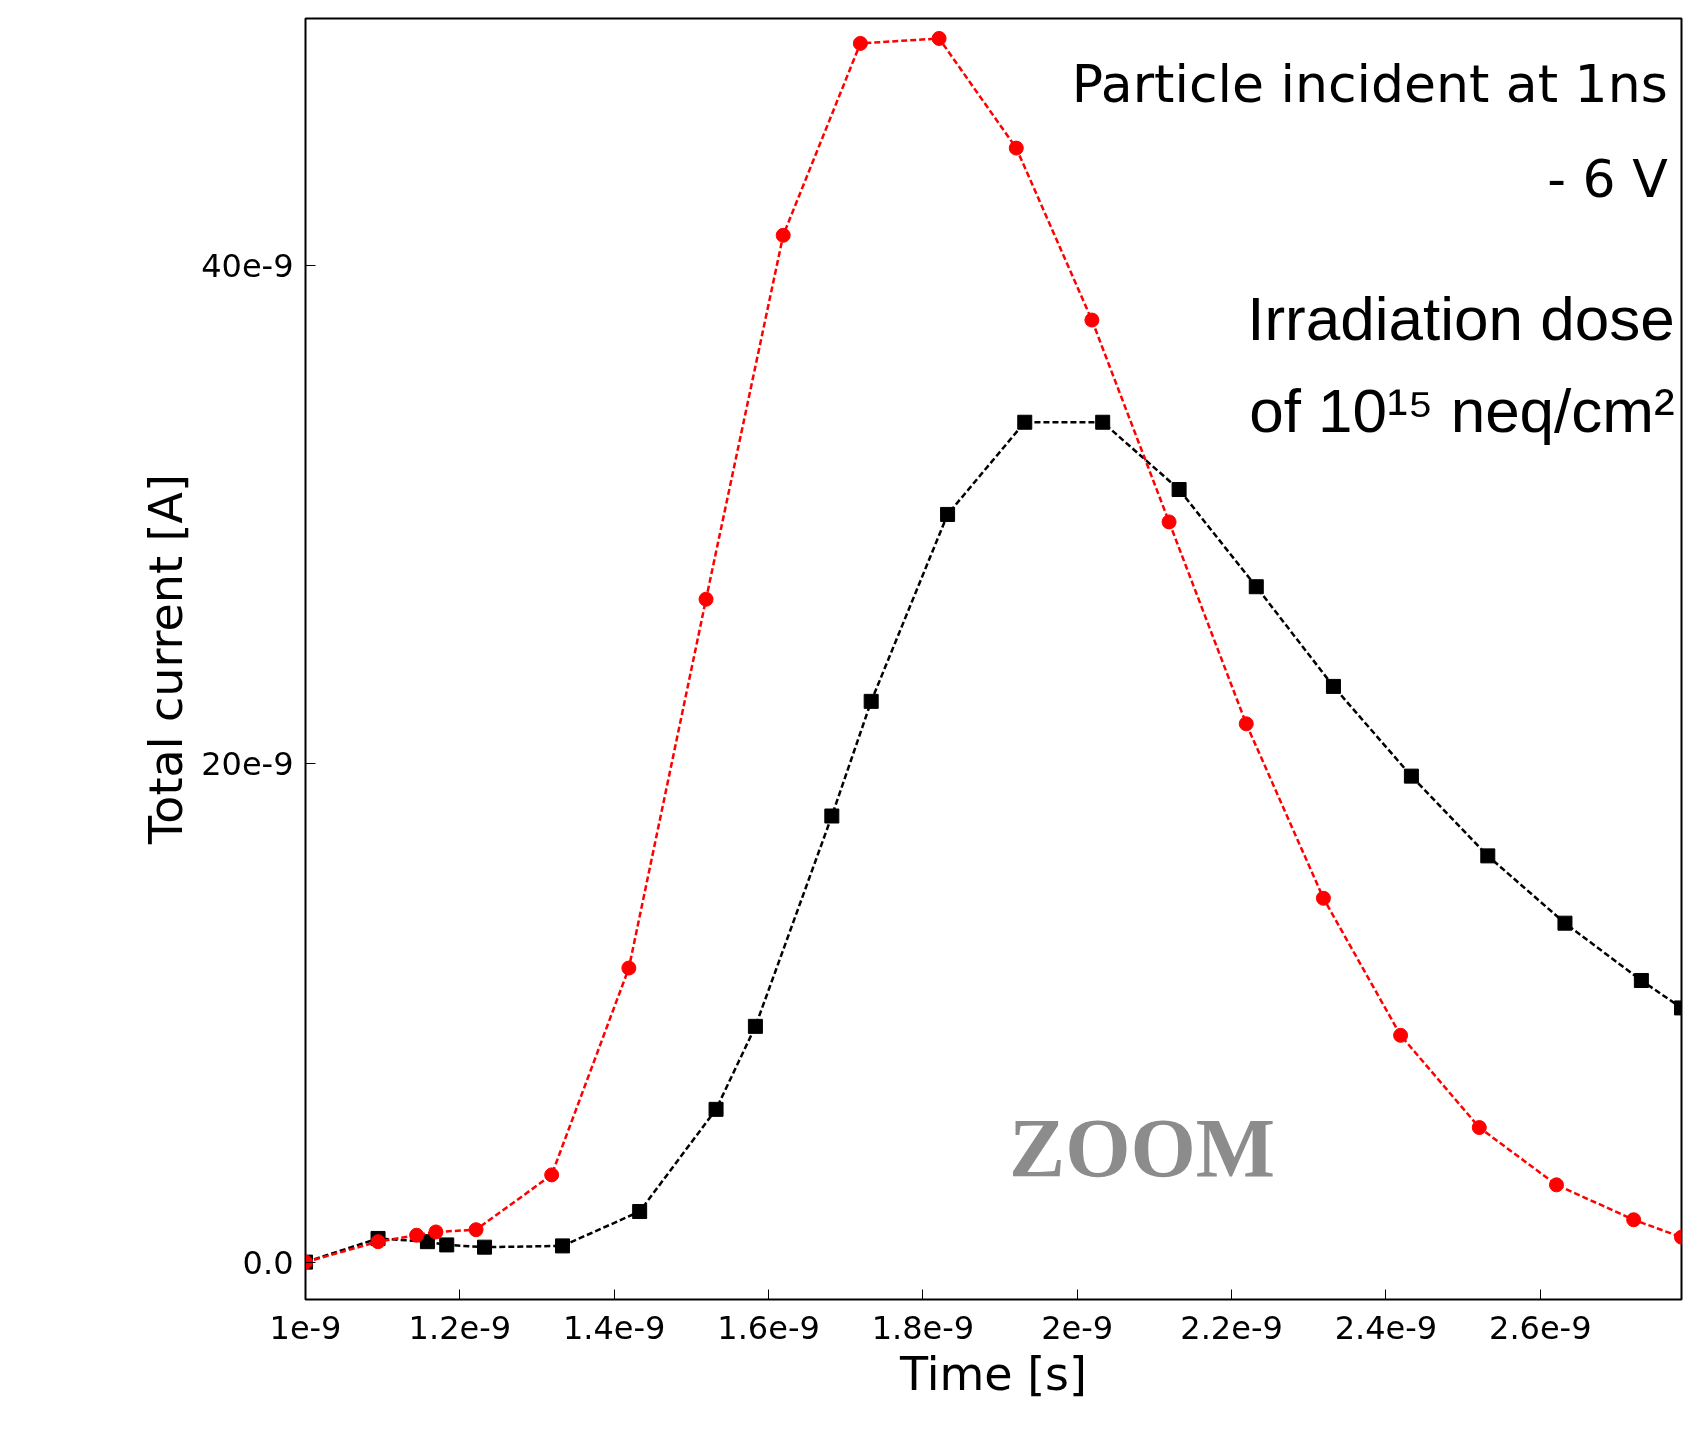 Image resolution: width=1685 pixels, height=1441 pixels. I want to click on y-tick-label: 20e-9, so click(247, 764).